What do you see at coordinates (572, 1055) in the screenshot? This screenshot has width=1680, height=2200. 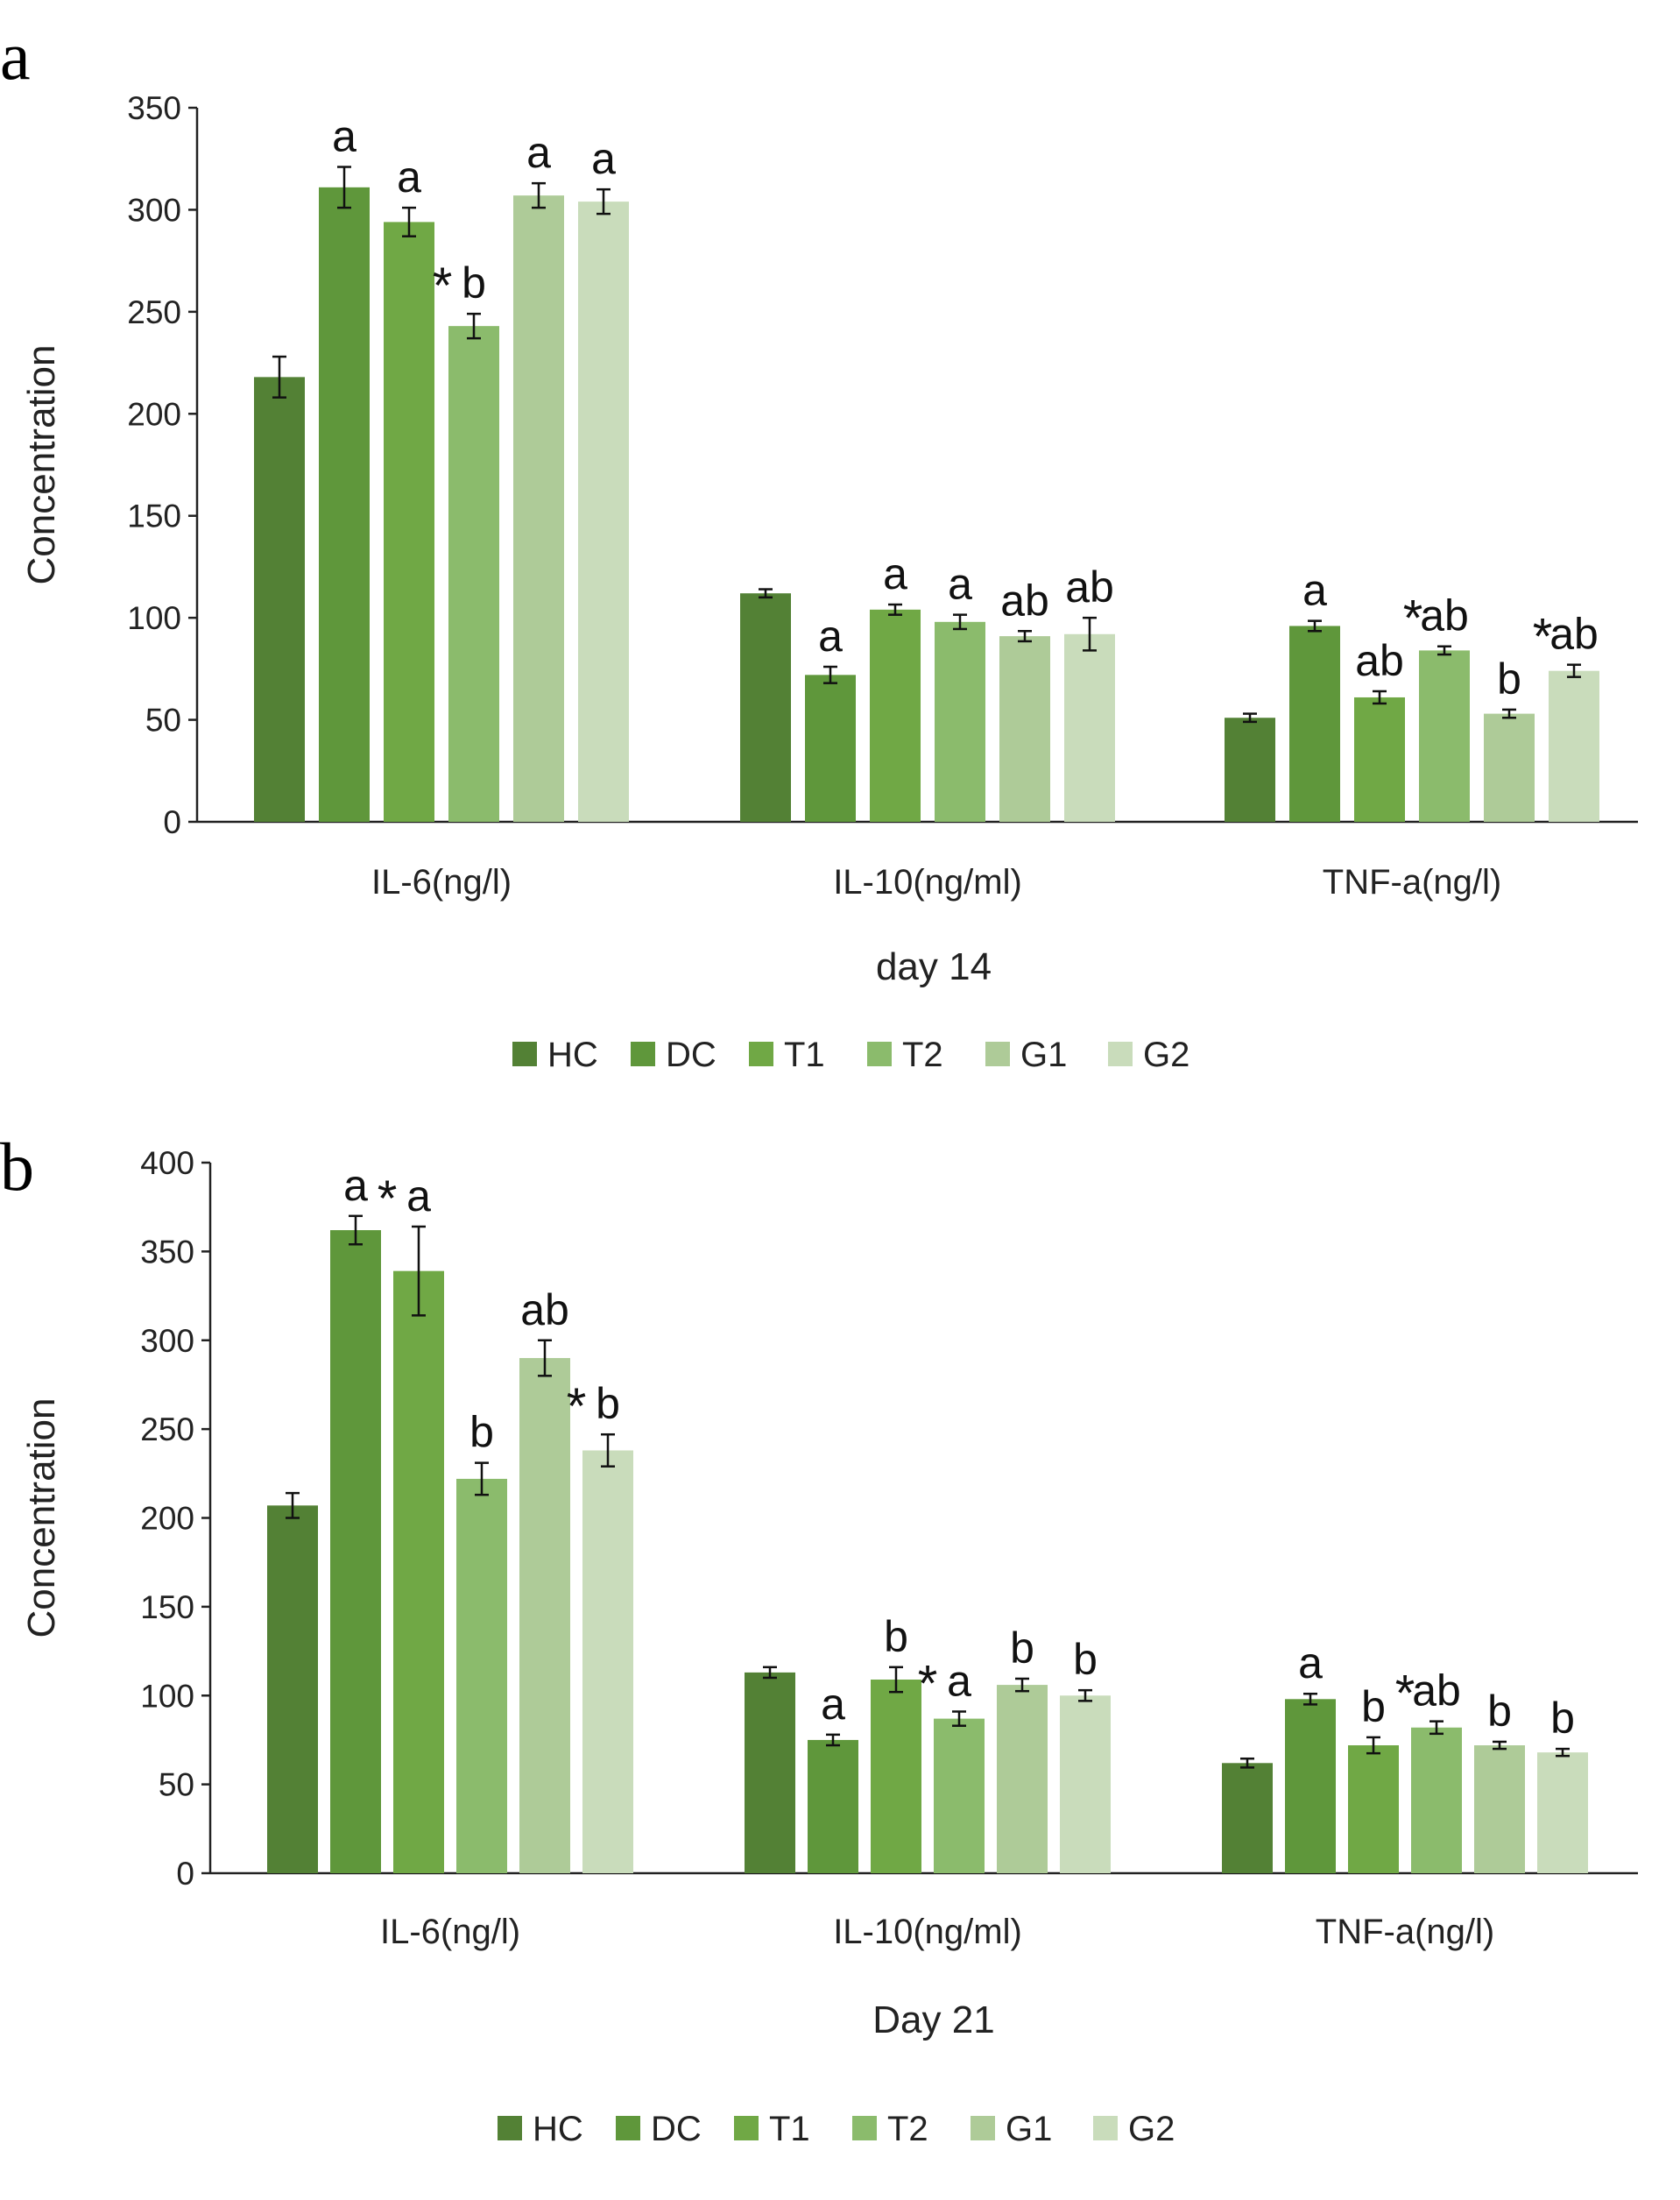 I see `legend-label-hc: HC` at bounding box center [572, 1055].